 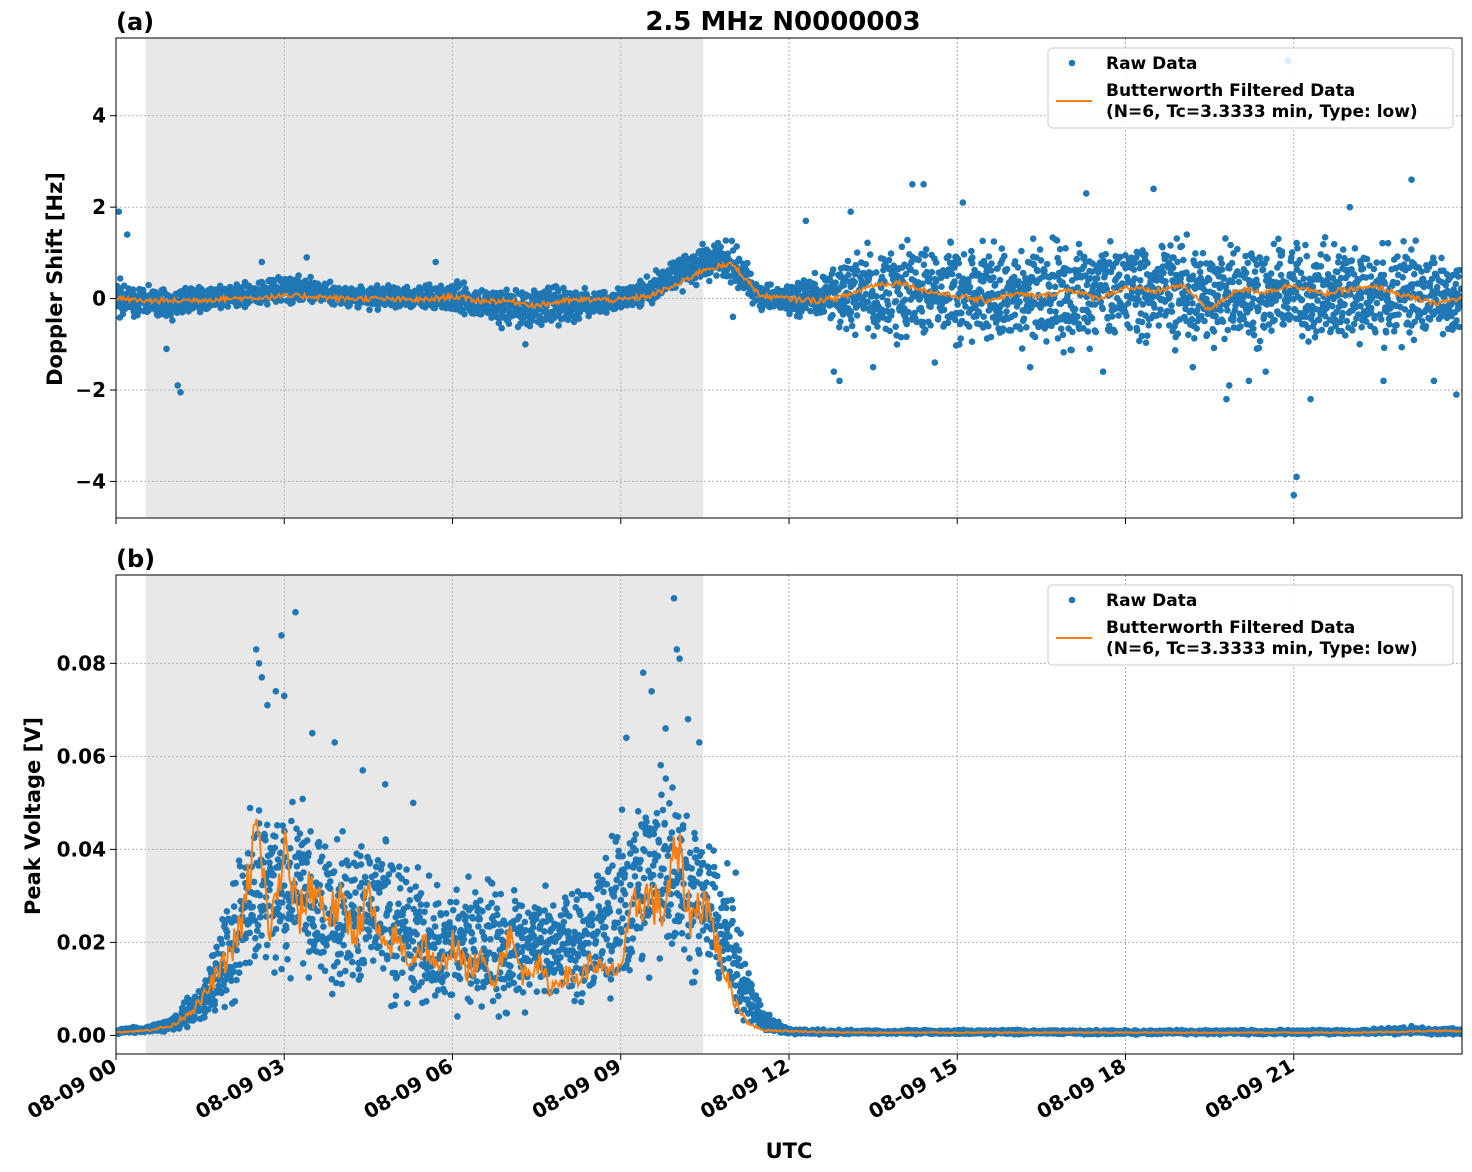 I want to click on panel-a-filtered-line, so click(x=789, y=286).